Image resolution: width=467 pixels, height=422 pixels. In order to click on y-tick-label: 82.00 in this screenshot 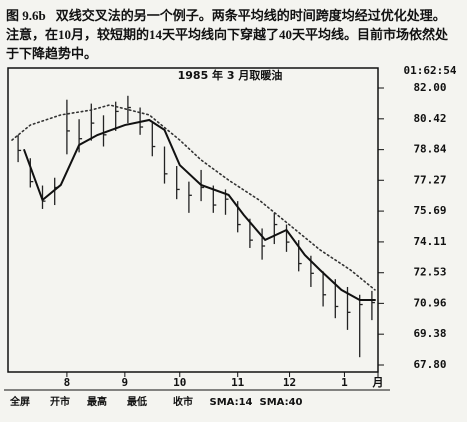, I will do `click(429, 87)`.